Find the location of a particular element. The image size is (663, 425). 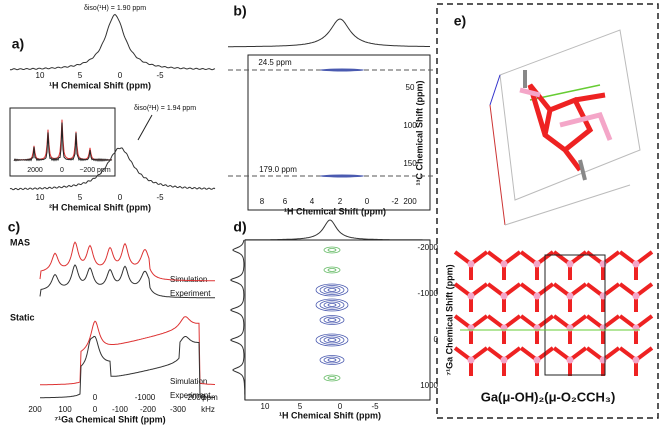

tick-label: 5 is located at coordinates (80, 197).